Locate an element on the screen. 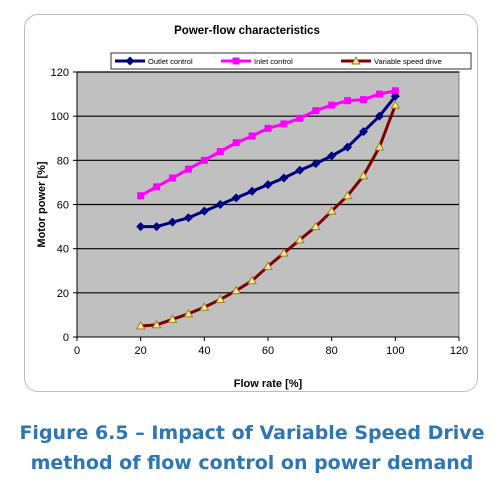 This screenshot has height=492, width=504. y-tick-label: 40 is located at coordinates (63, 250).